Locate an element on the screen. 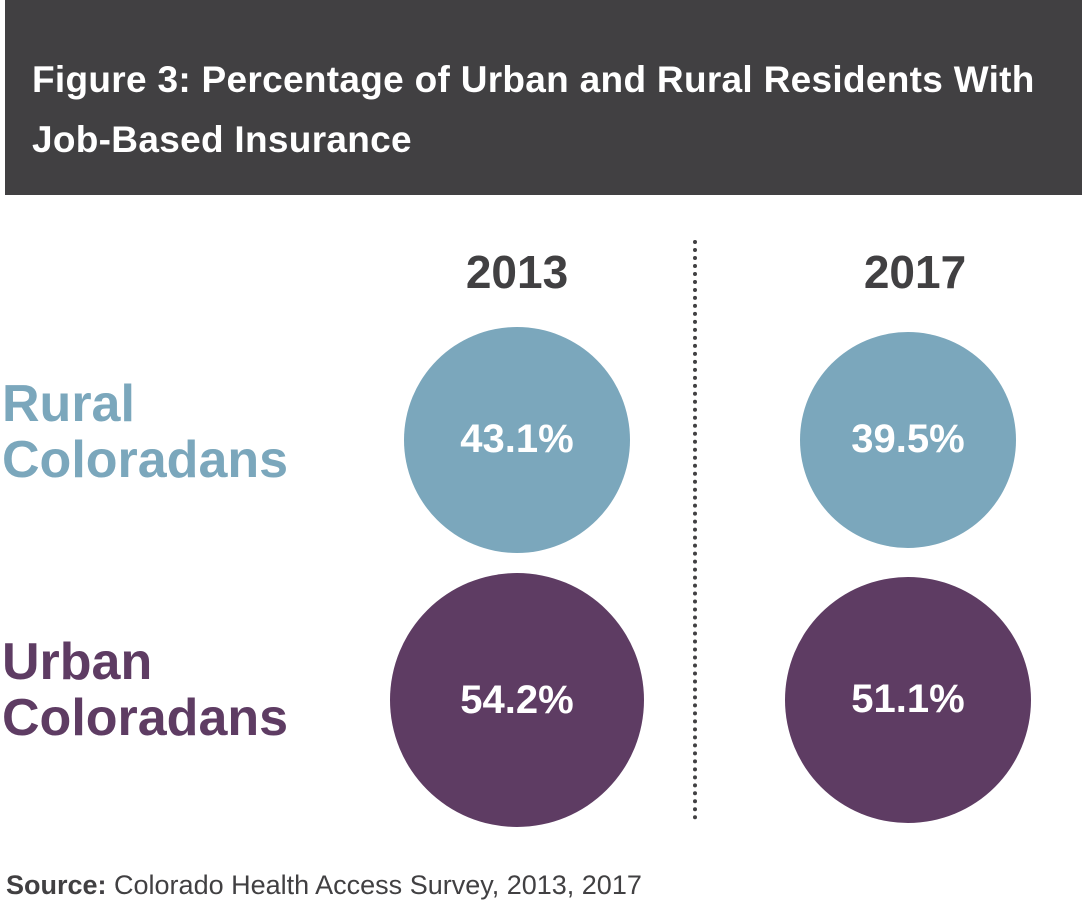 The width and height of the screenshot is (1082, 923). row-label-urban: Urban Coloradans is located at coordinates (145, 690).